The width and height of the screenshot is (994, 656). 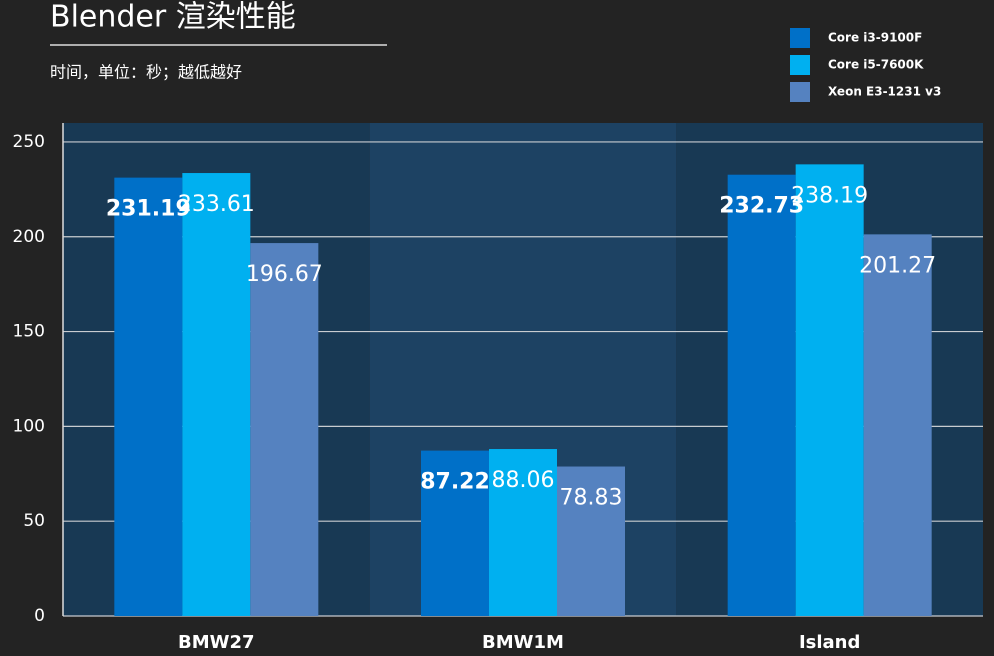 What do you see at coordinates (284, 274) in the screenshot?
I see `data-label: 196.67` at bounding box center [284, 274].